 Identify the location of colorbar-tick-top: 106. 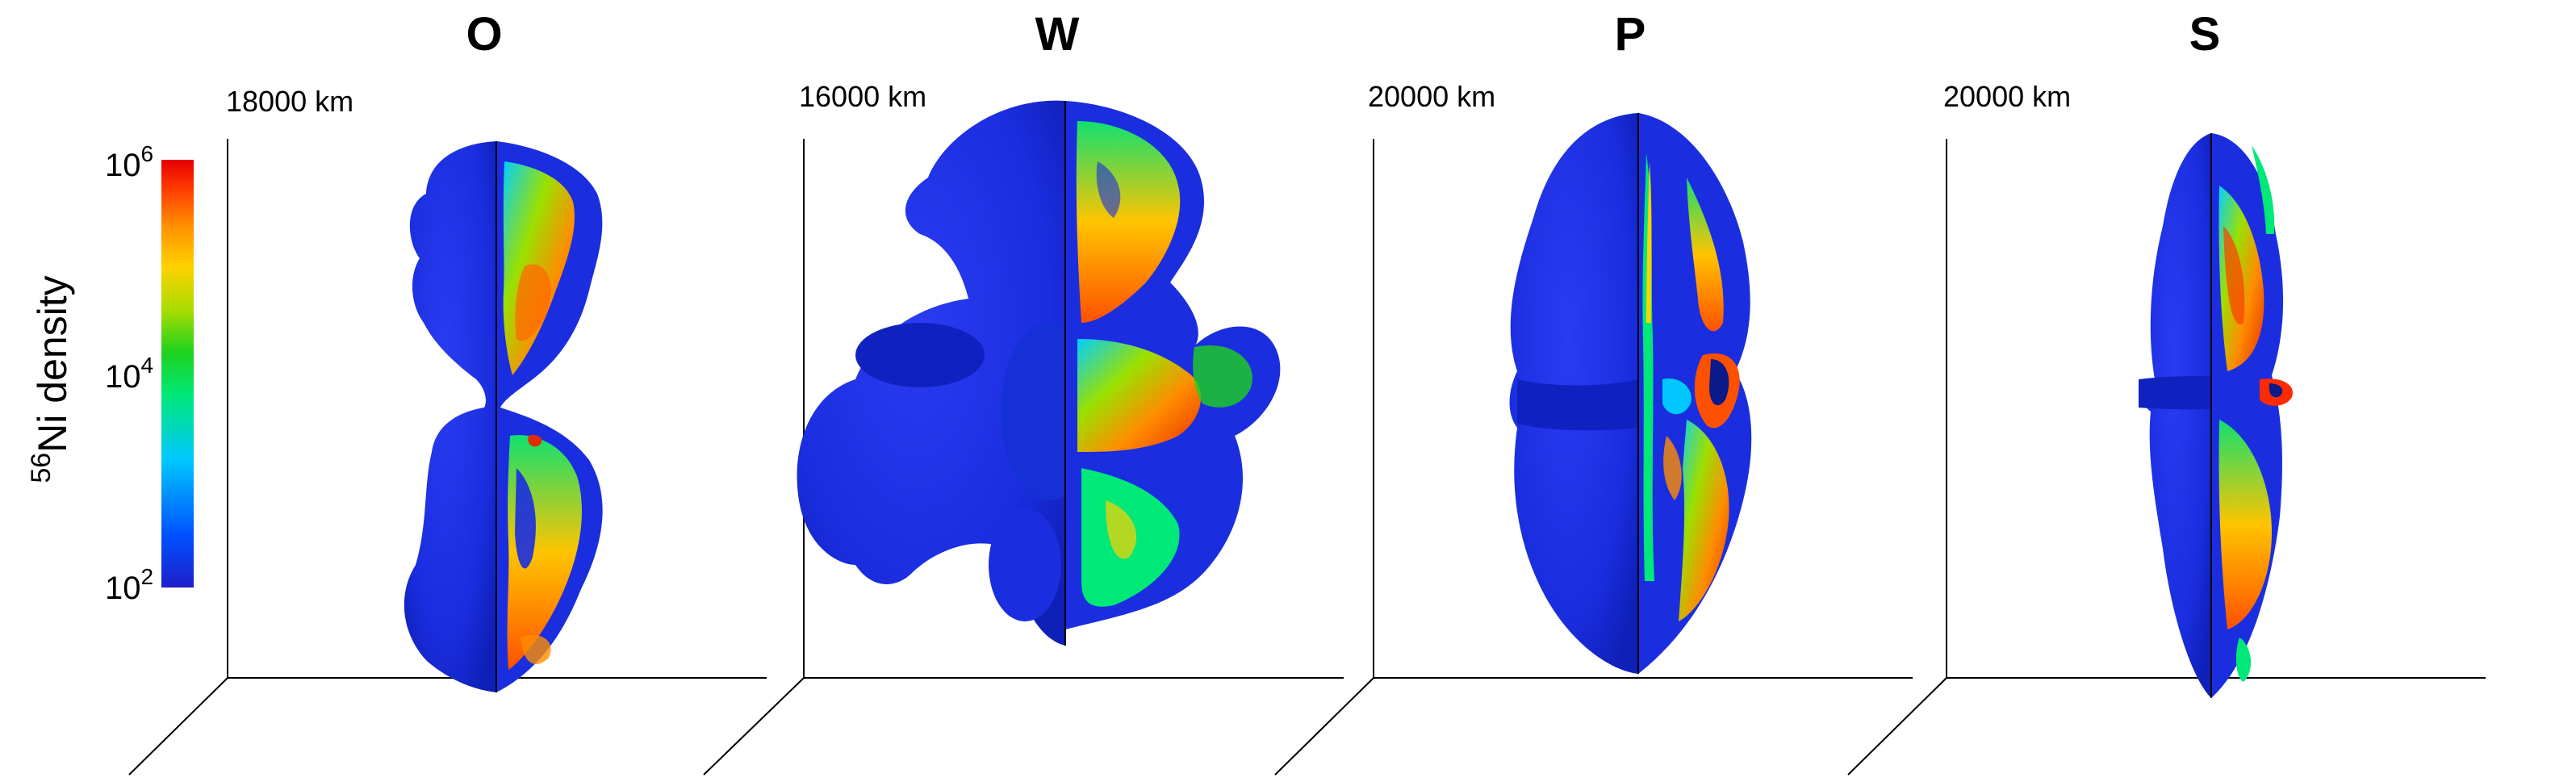
(129, 162).